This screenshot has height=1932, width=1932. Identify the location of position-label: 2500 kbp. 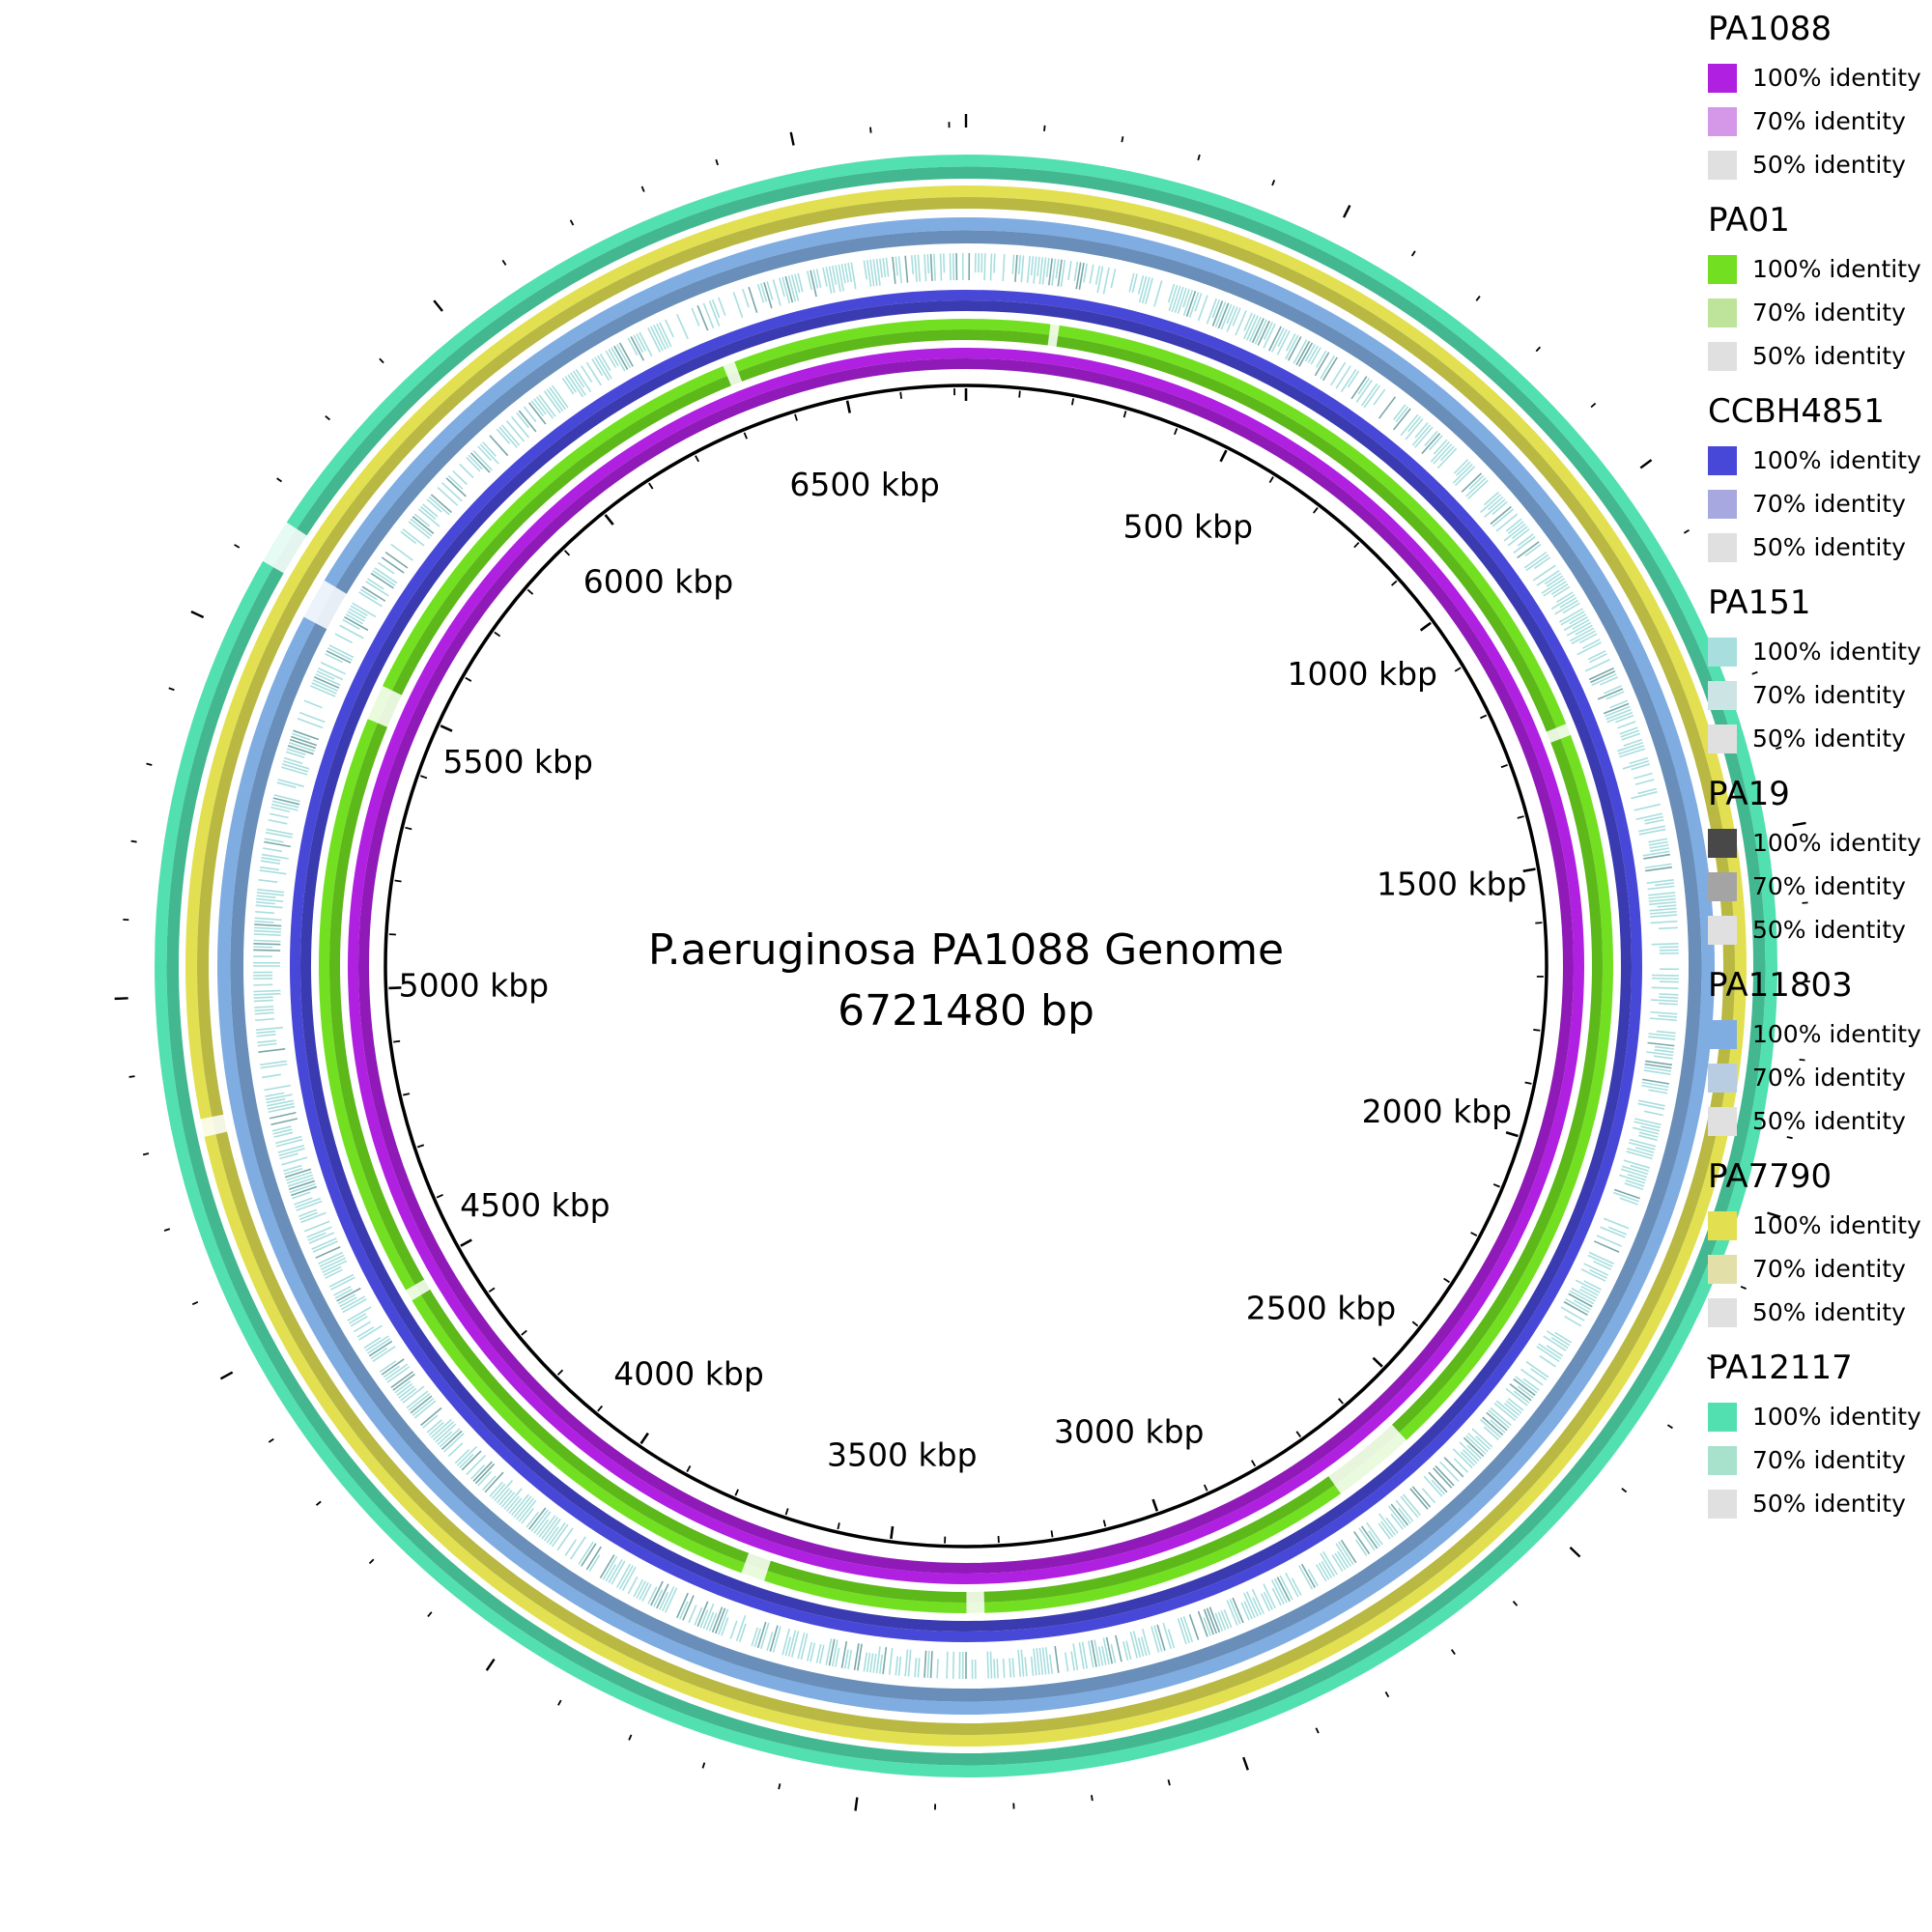
(1321, 1308).